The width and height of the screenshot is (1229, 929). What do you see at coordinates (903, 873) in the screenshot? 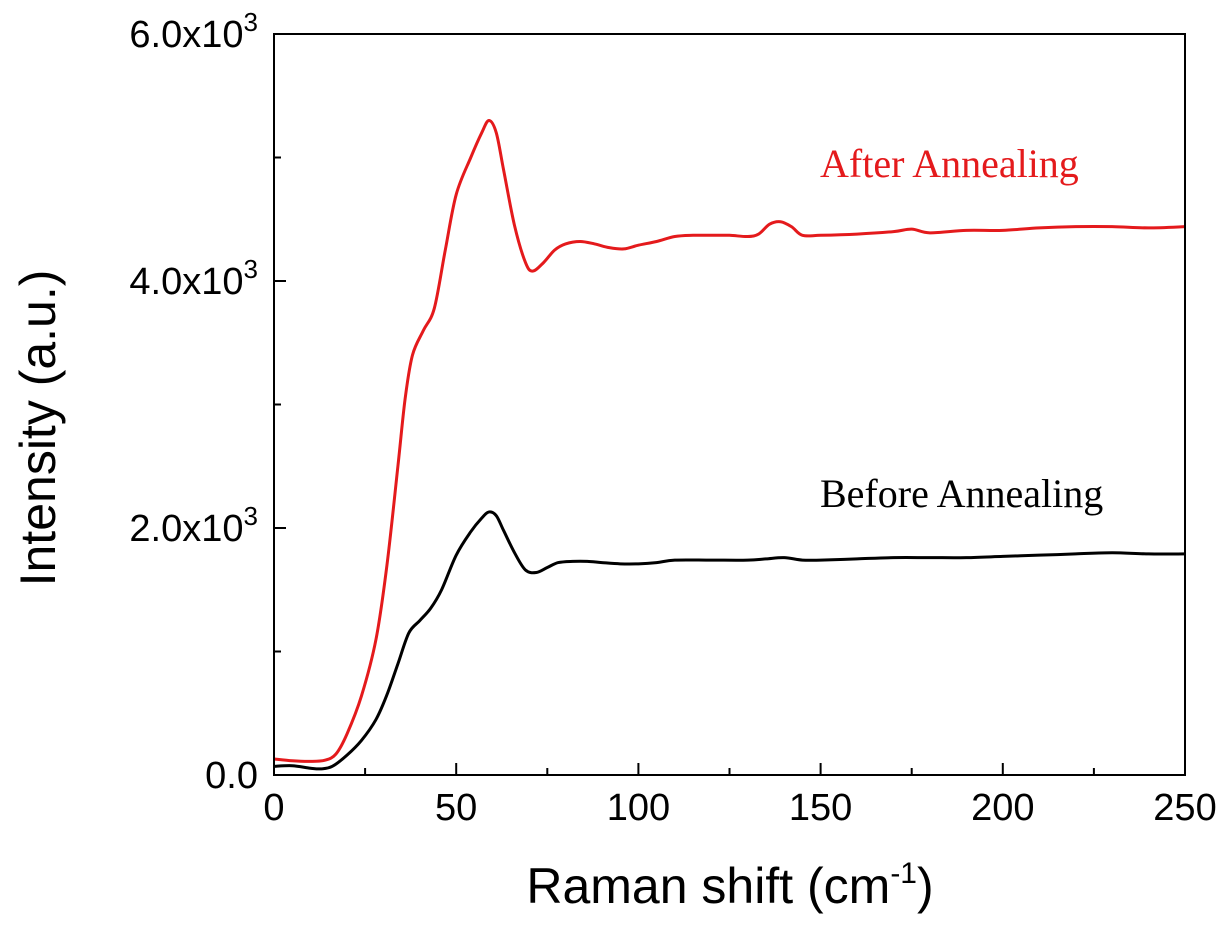
I see `x-axis-title-sup: -1` at bounding box center [903, 873].